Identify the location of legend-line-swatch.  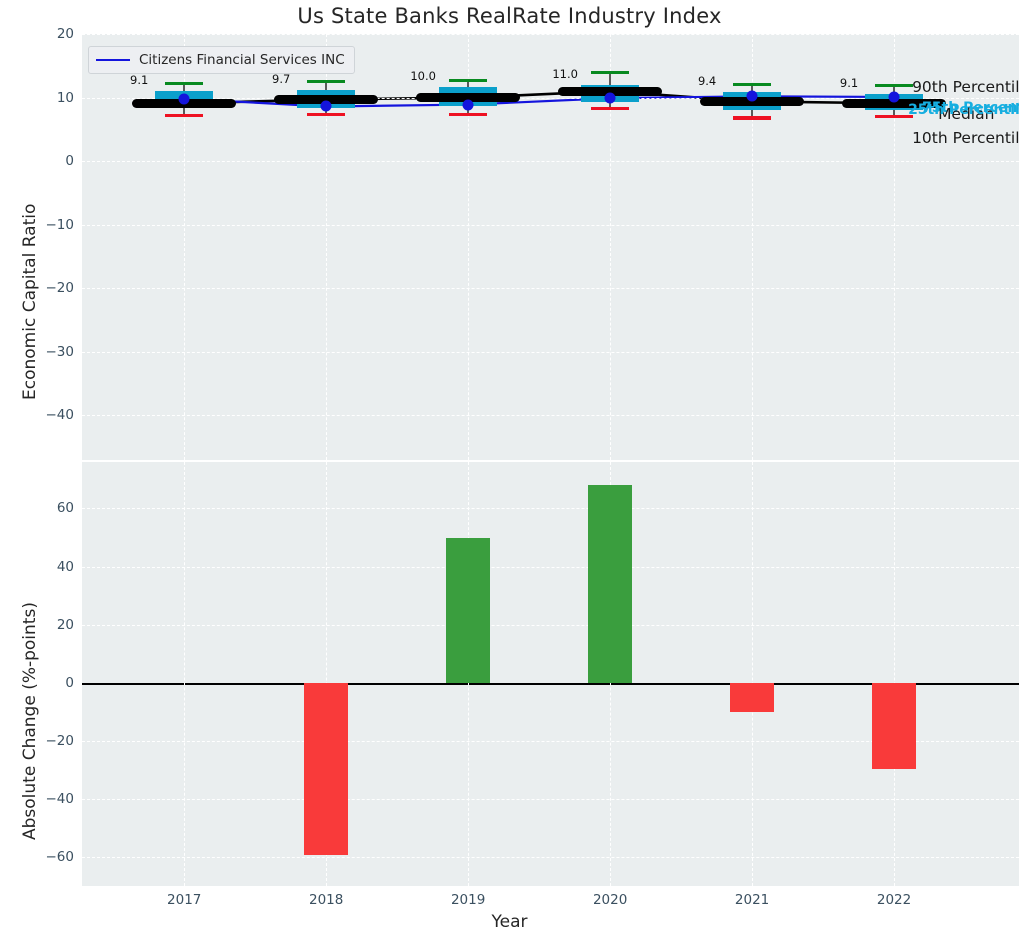
(113, 60).